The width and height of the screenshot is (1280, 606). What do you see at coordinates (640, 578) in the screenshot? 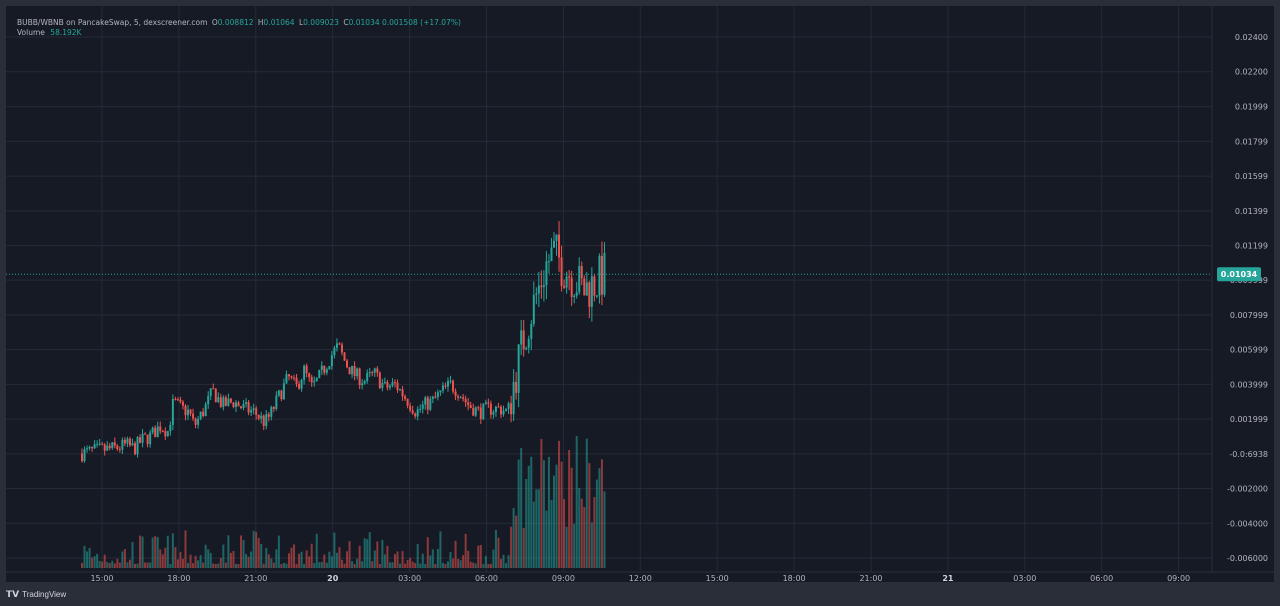
I see `x-tick-label: 12:00` at bounding box center [640, 578].